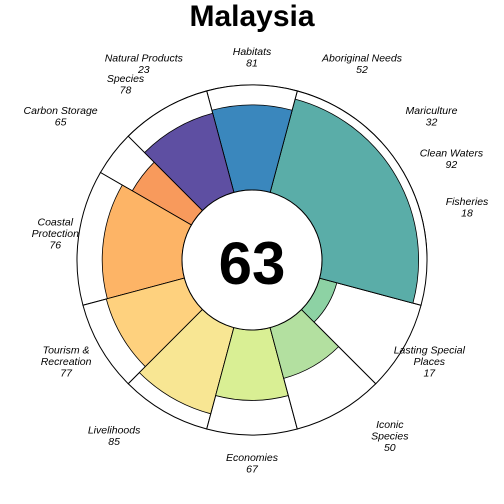 This screenshot has height=504, width=504. What do you see at coordinates (390, 448) in the screenshot?
I see `petal-value-iconic-species: 50` at bounding box center [390, 448].